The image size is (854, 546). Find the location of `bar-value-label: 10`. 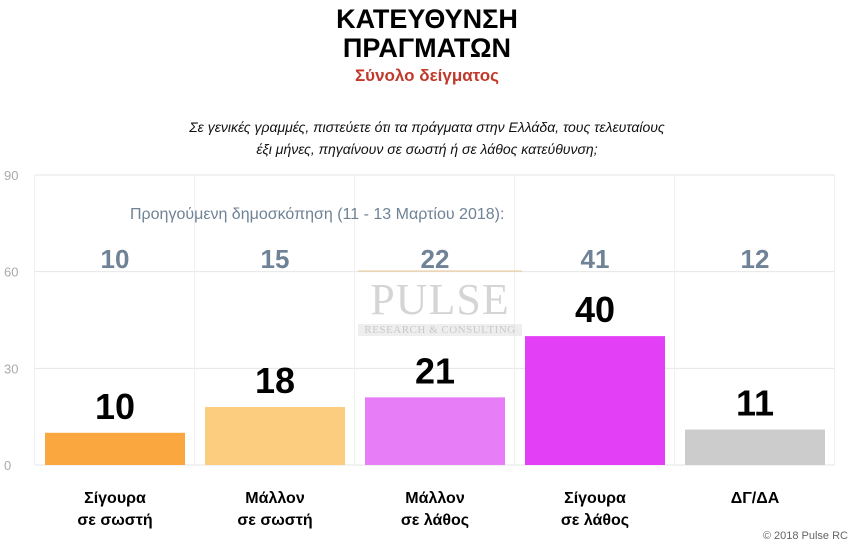

bar-value-label: 10 is located at coordinates (115, 406).